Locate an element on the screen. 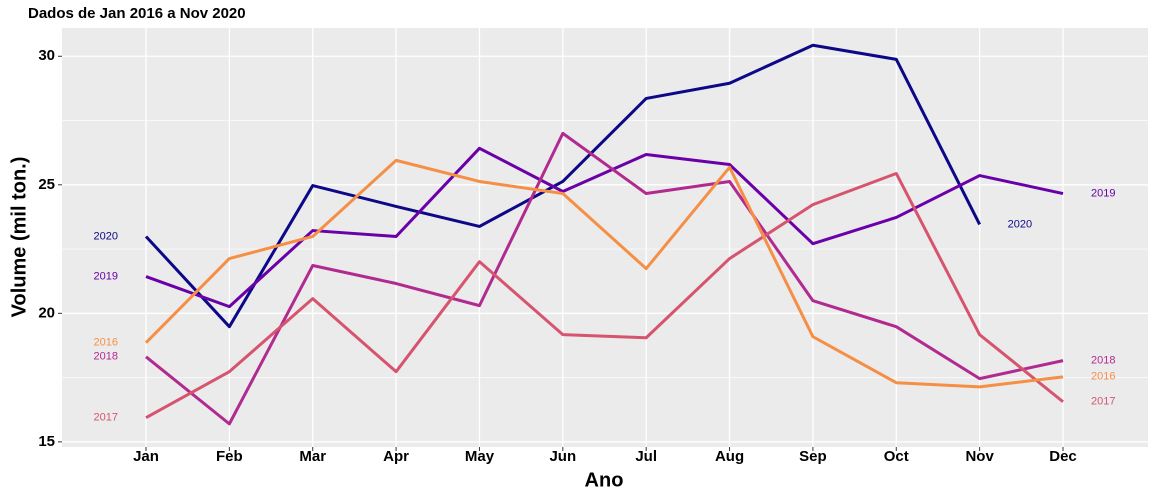  y-tick-label: 25 is located at coordinates (46, 184).